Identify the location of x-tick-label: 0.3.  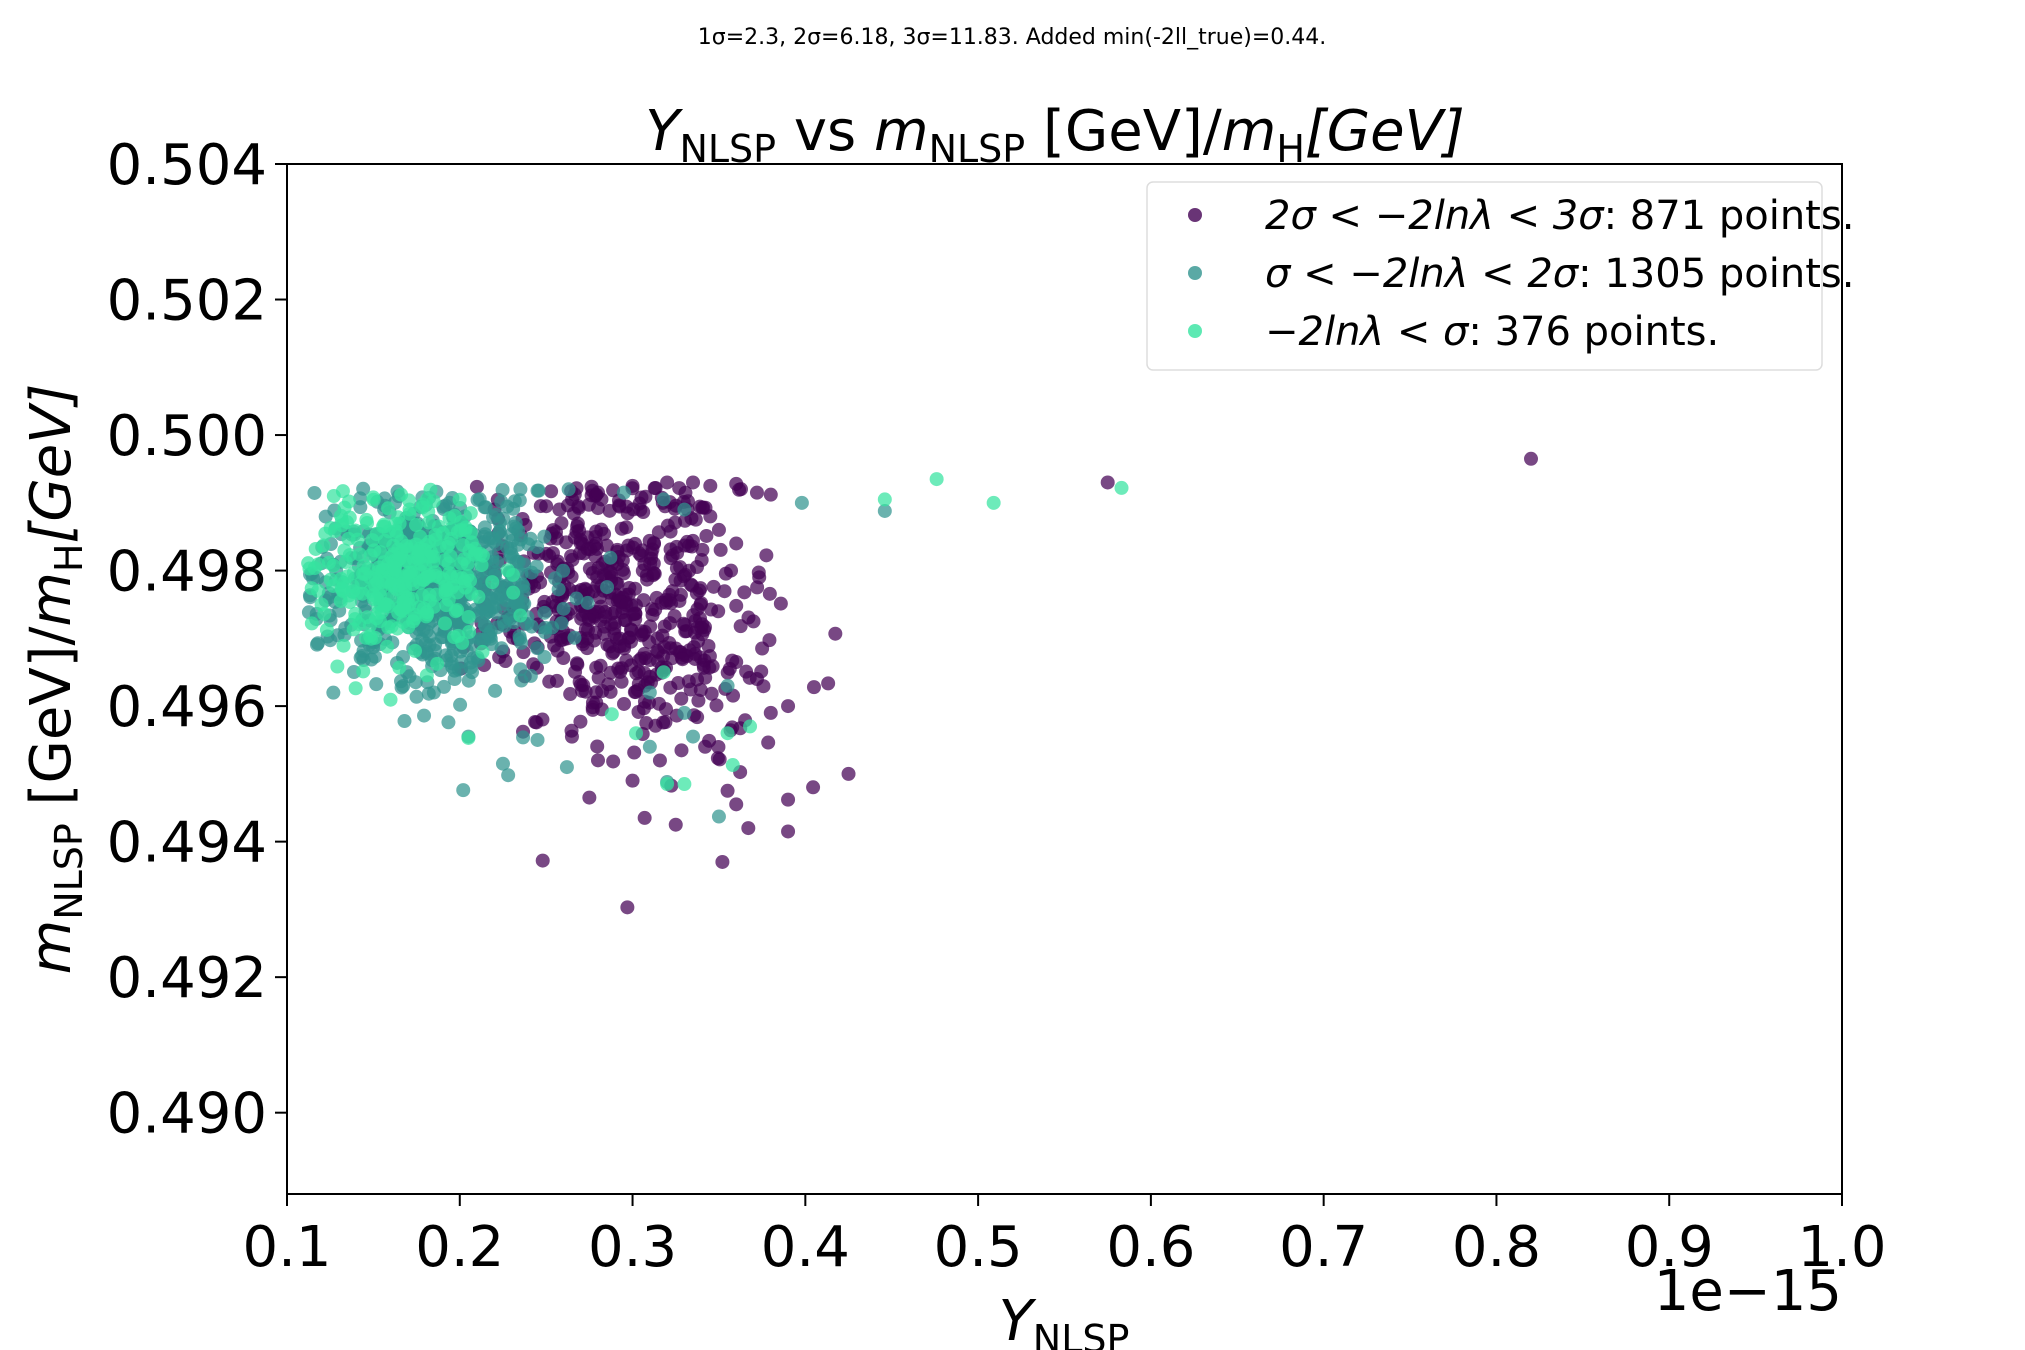
(632, 1247).